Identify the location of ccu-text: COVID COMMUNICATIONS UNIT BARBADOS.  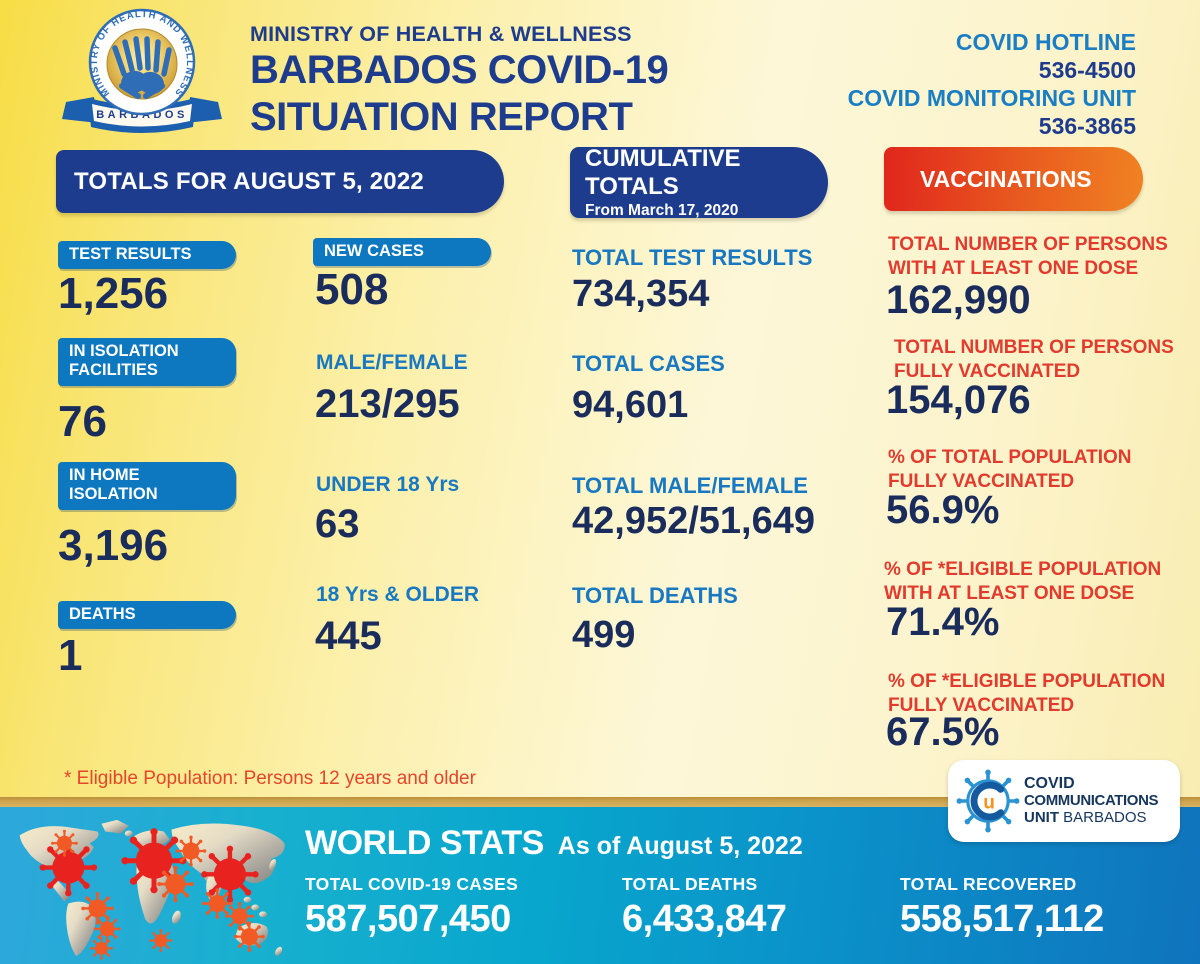
(1091, 801).